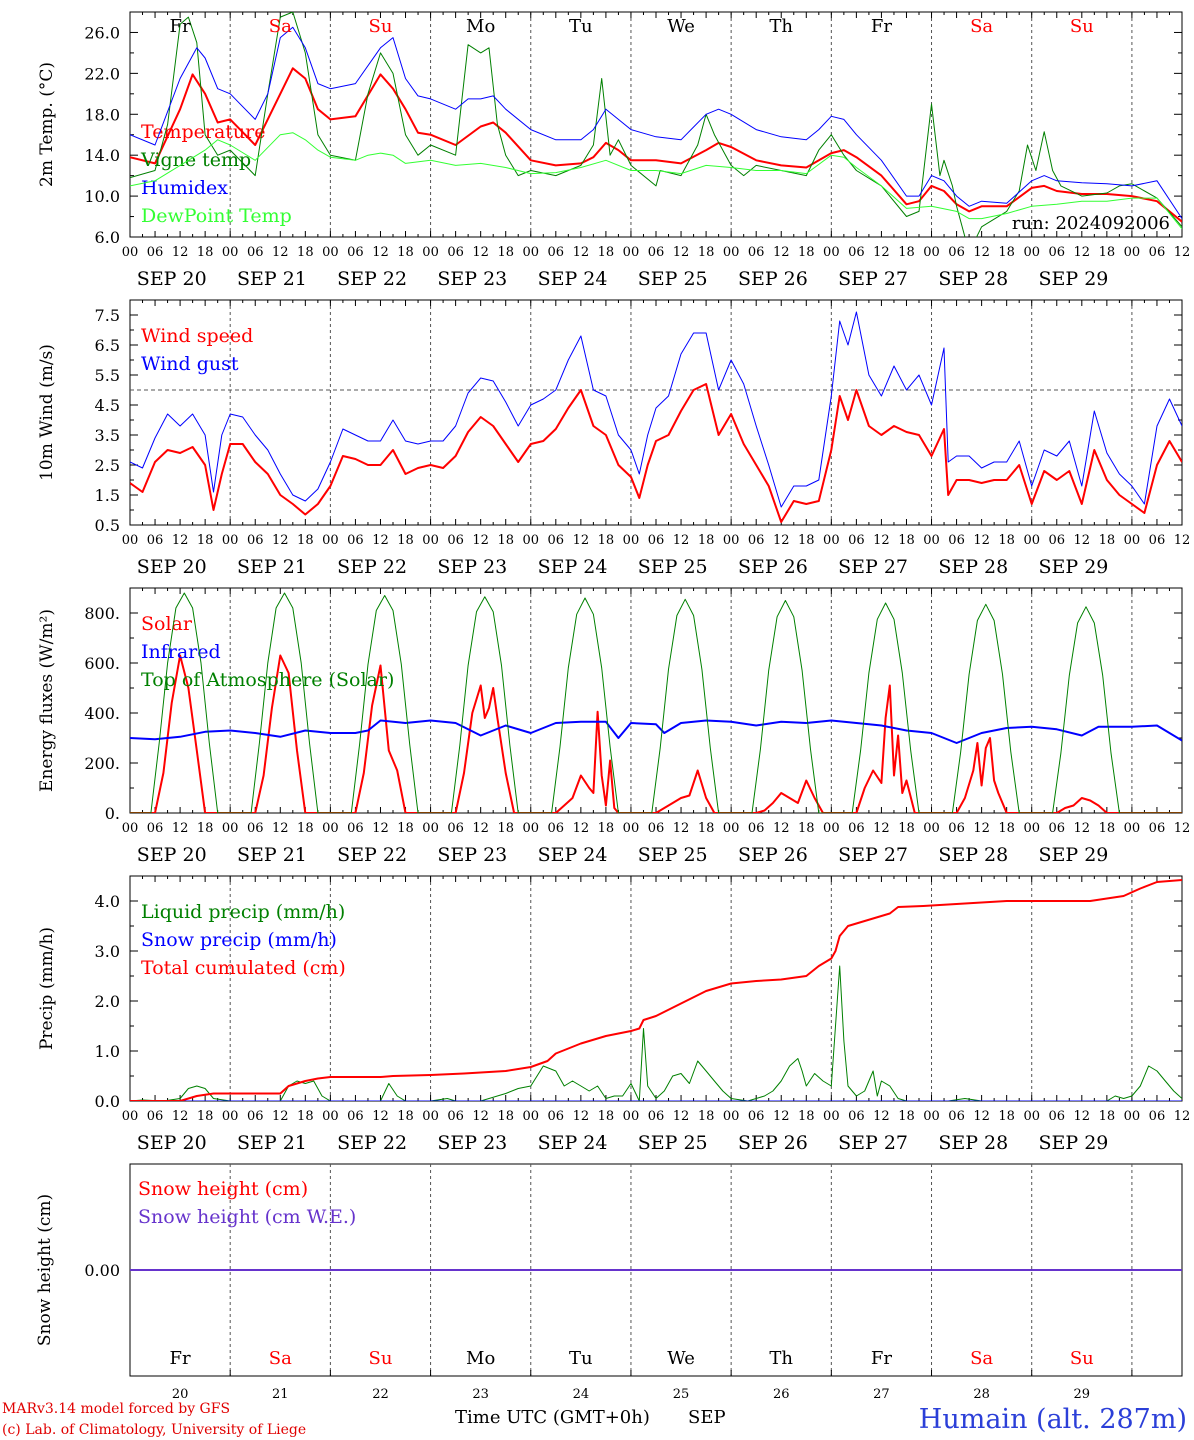 The height and width of the screenshot is (1440, 1194). What do you see at coordinates (239, 940) in the screenshot?
I see `legend-entry: Snow precip (mm/h)` at bounding box center [239, 940].